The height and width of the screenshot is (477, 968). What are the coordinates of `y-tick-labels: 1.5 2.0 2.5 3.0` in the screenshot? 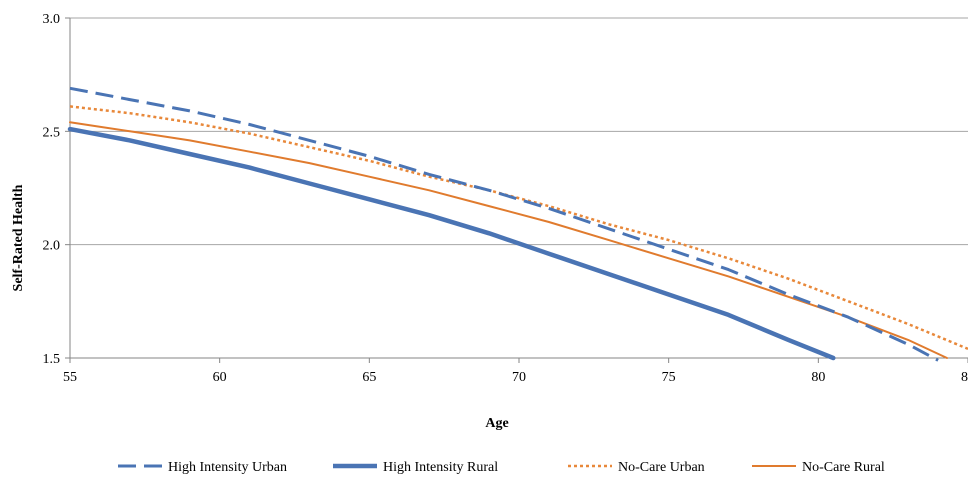 It's located at (52, 189).